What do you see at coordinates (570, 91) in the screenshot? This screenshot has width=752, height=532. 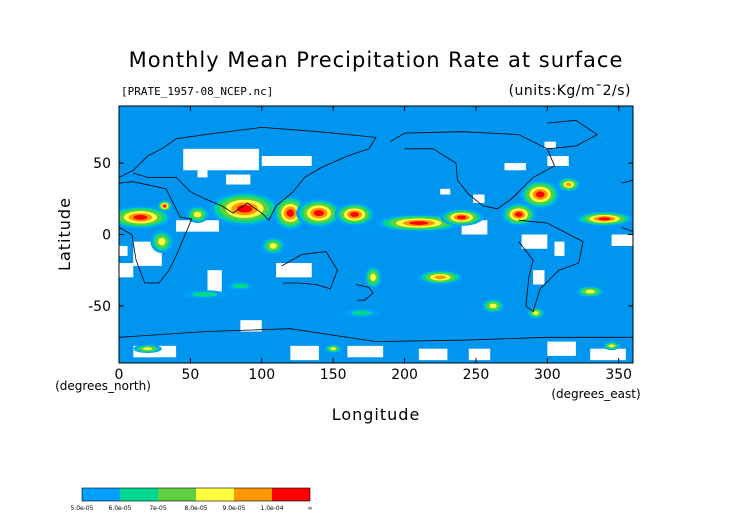 I see `units-label: (units:Kg/m¯2/s)` at bounding box center [570, 91].